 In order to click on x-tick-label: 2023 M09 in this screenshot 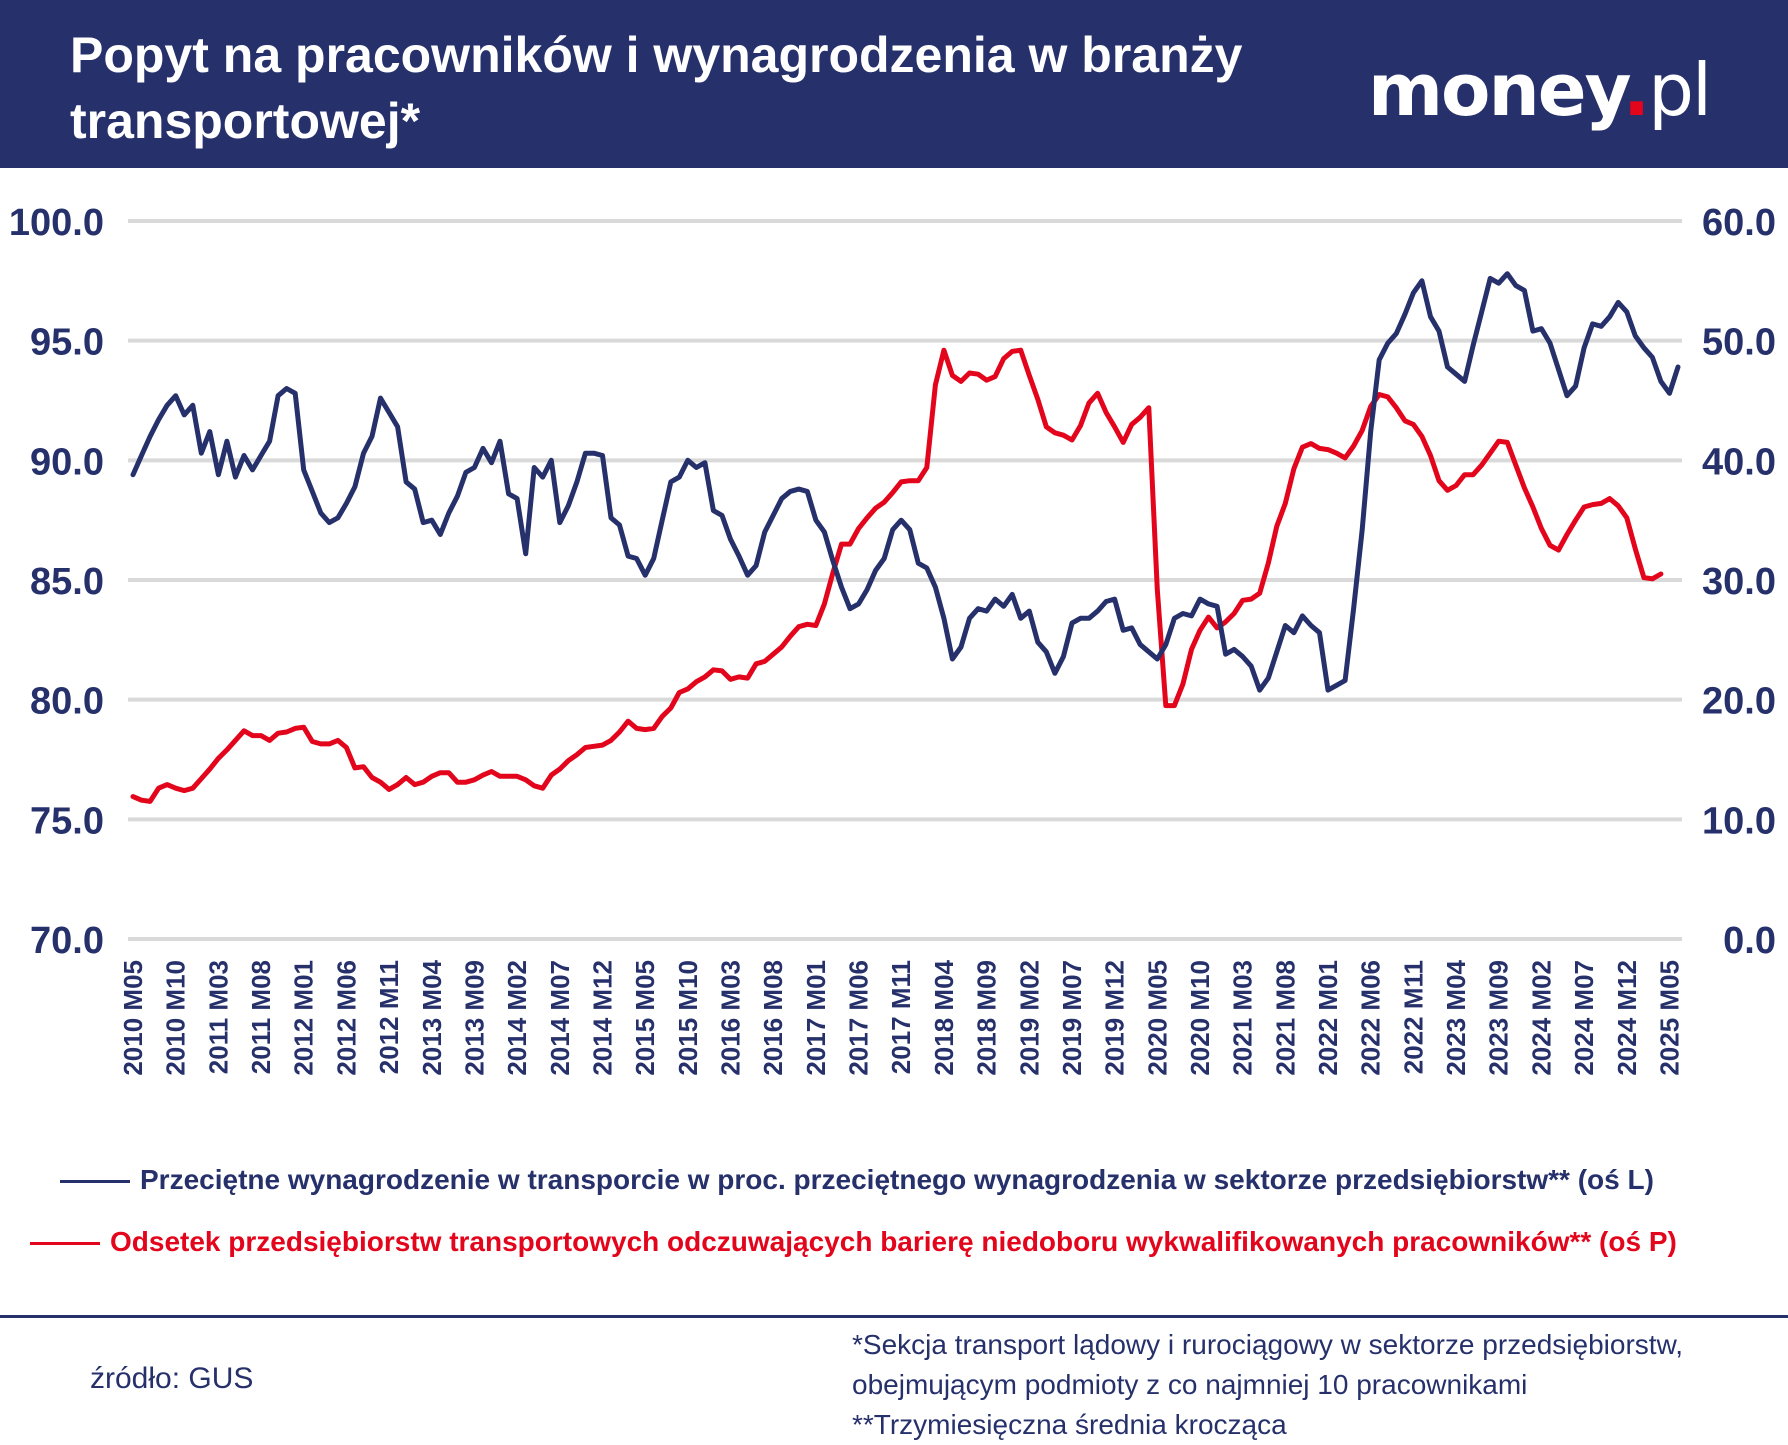, I will do `click(1499, 1018)`.